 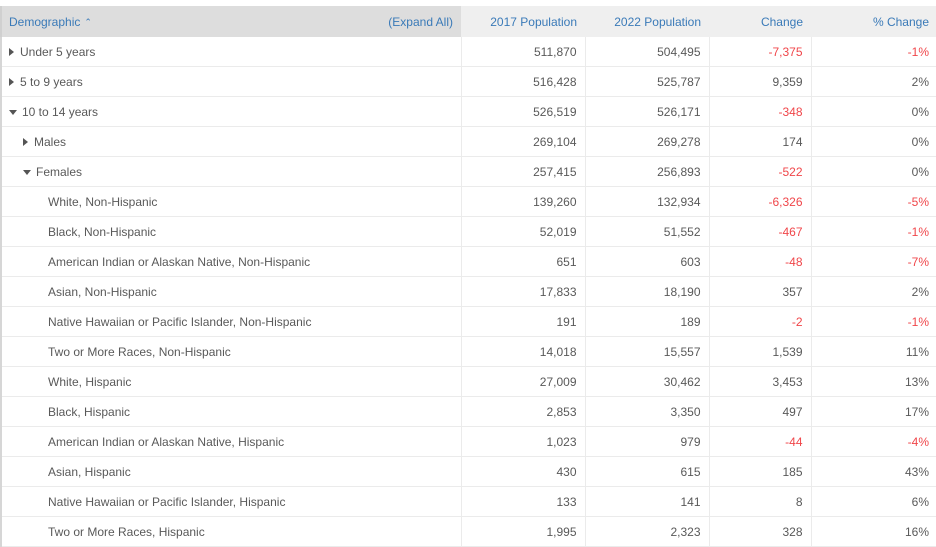 What do you see at coordinates (52, 52) in the screenshot?
I see `row-label-wrap: Under 5 years` at bounding box center [52, 52].